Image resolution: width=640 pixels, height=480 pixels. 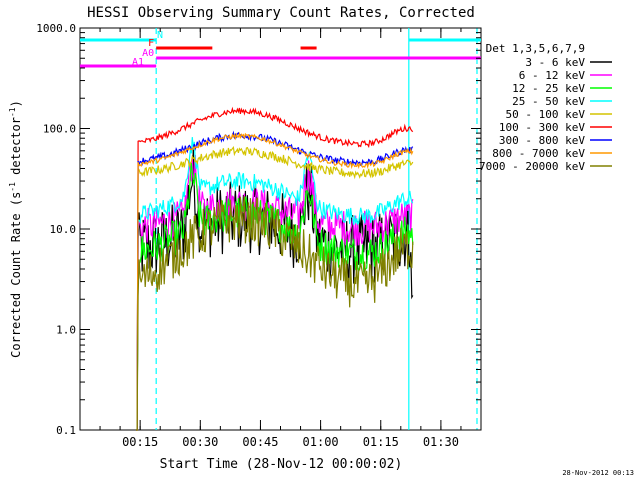 What do you see at coordinates (548, 101) in the screenshot?
I see `legend-entry-label: 25 - 50 keV` at bounding box center [548, 101].